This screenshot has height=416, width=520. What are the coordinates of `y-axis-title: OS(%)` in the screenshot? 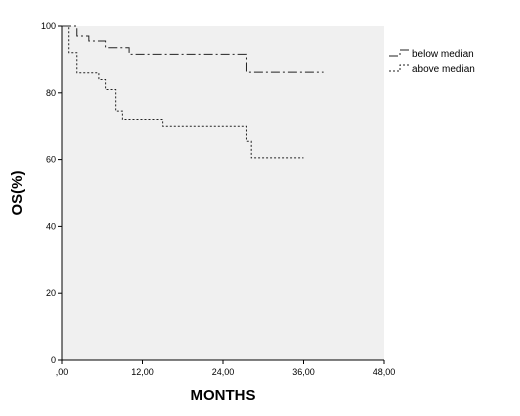 It's located at (17, 192).